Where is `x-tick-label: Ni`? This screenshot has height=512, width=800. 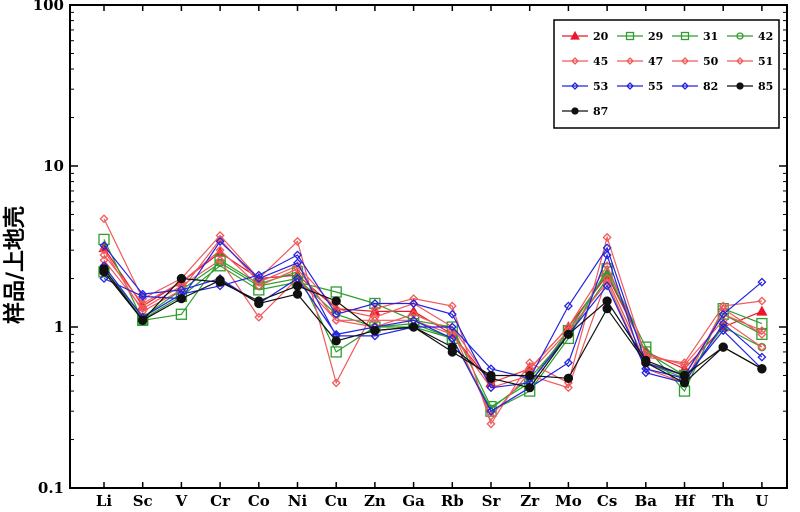 x-tick-label: Ni is located at coordinates (298, 501).